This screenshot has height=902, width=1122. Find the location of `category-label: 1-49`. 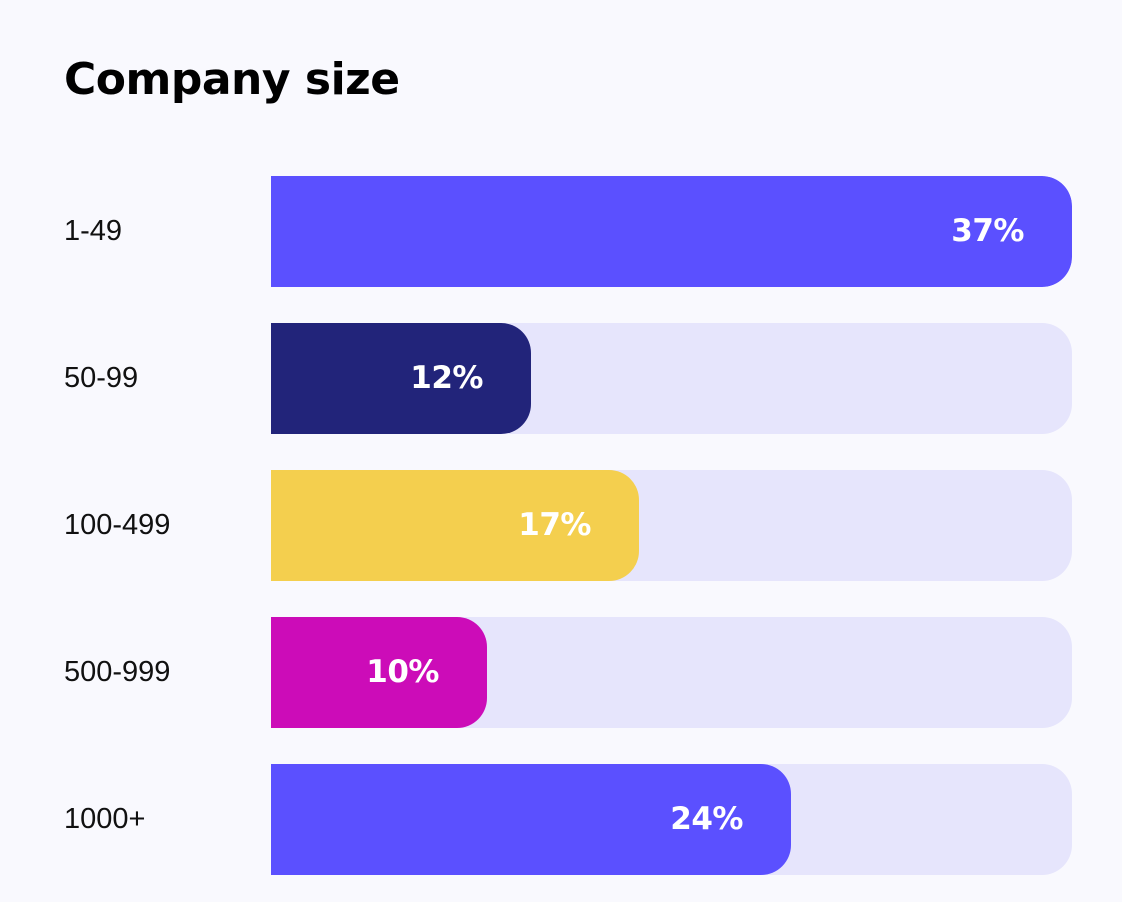

category-label: 1-49 is located at coordinates (93, 231).